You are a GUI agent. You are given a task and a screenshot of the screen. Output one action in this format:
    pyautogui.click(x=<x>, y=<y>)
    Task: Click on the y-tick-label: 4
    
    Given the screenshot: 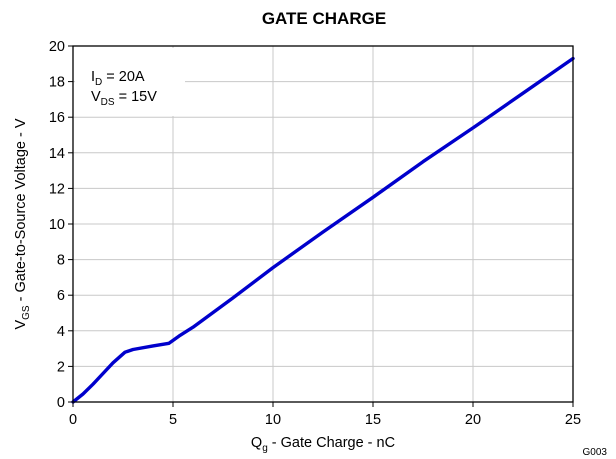 What is the action you would take?
    pyautogui.click(x=61, y=332)
    